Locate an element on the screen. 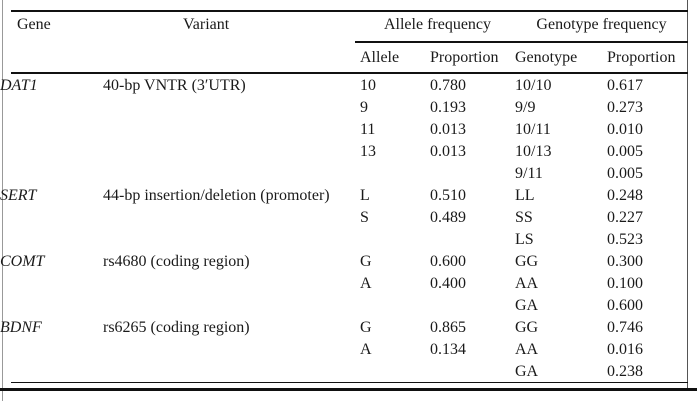 The height and width of the screenshot is (401, 697). genotype-proportion-cell: 0.617 is located at coordinates (625, 85).